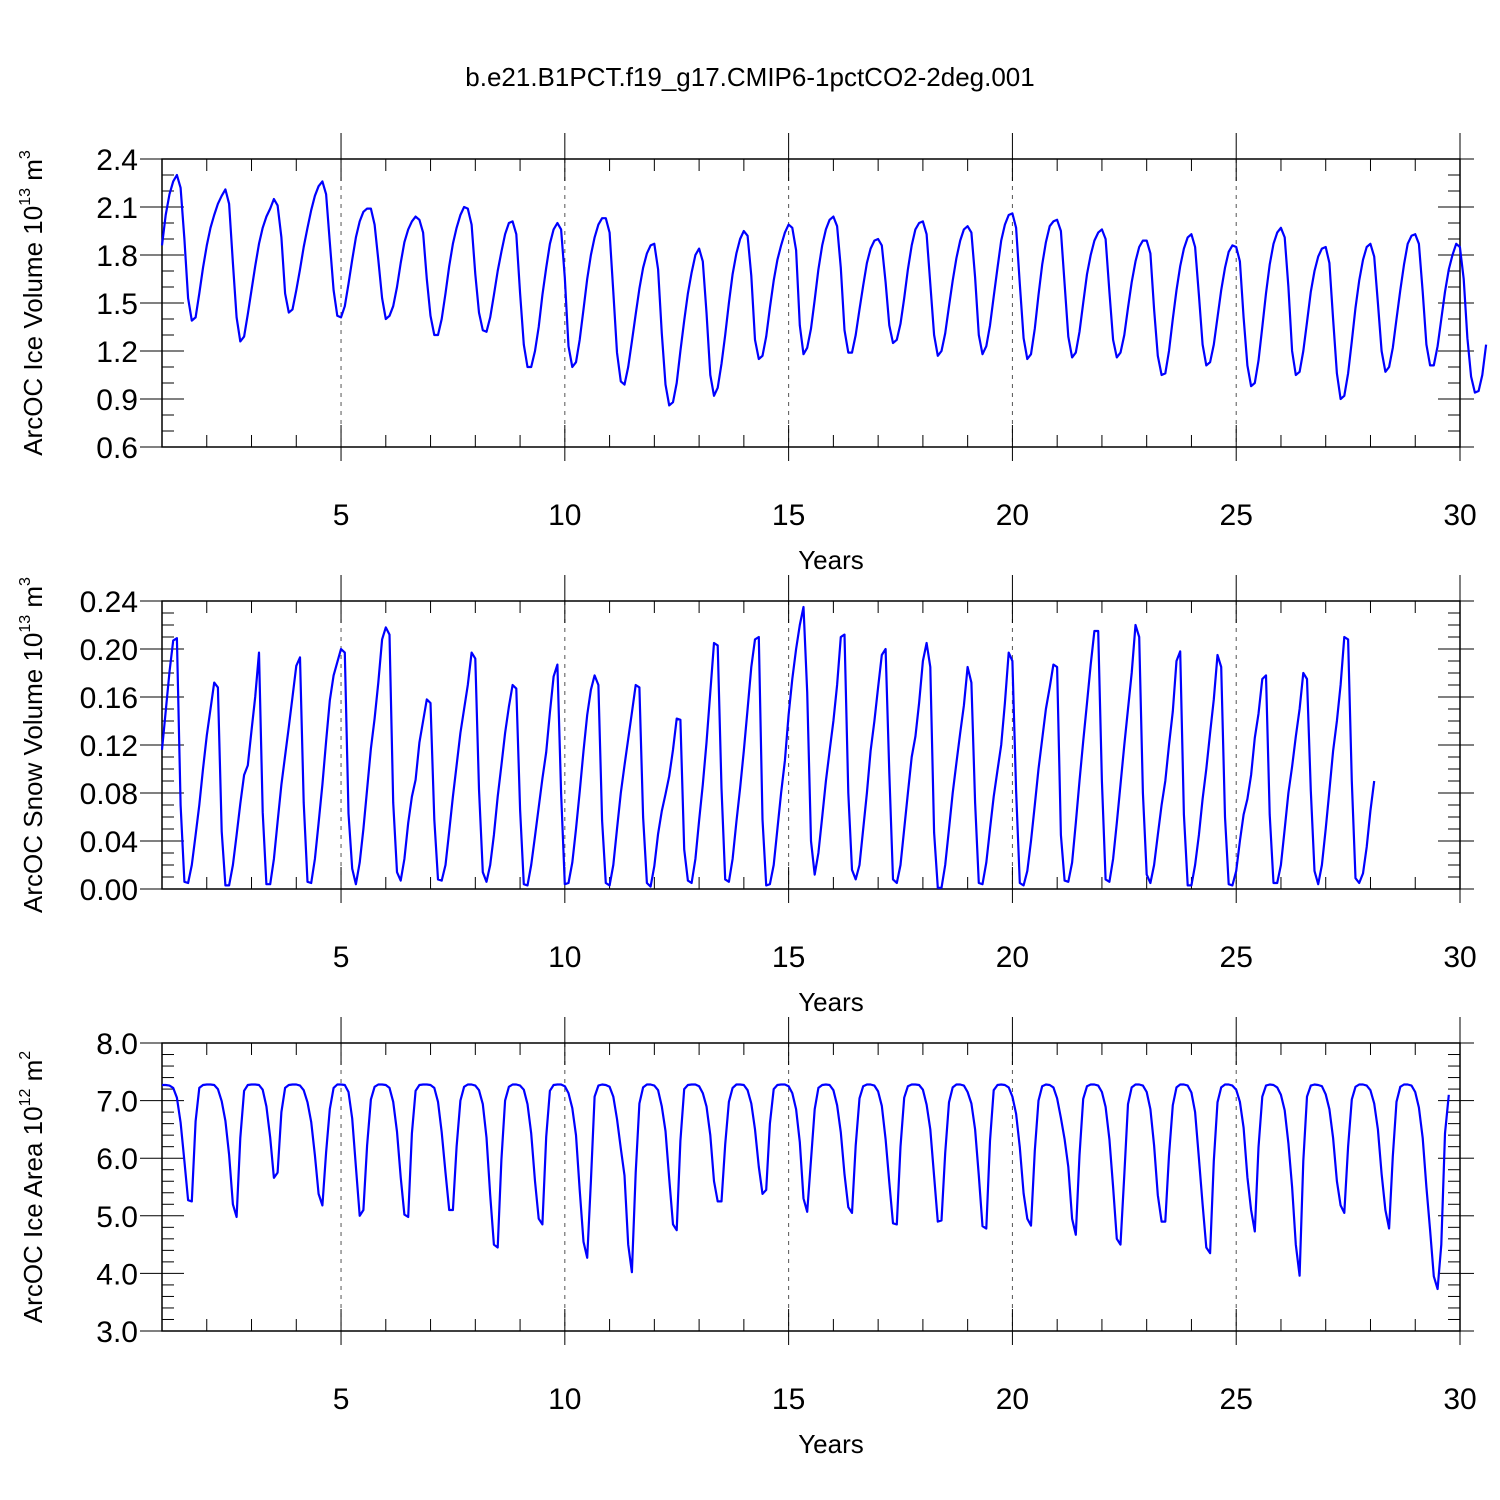 This screenshot has width=1500, height=1500. What do you see at coordinates (117, 1044) in the screenshot?
I see `y-tick-label: 8.0` at bounding box center [117, 1044].